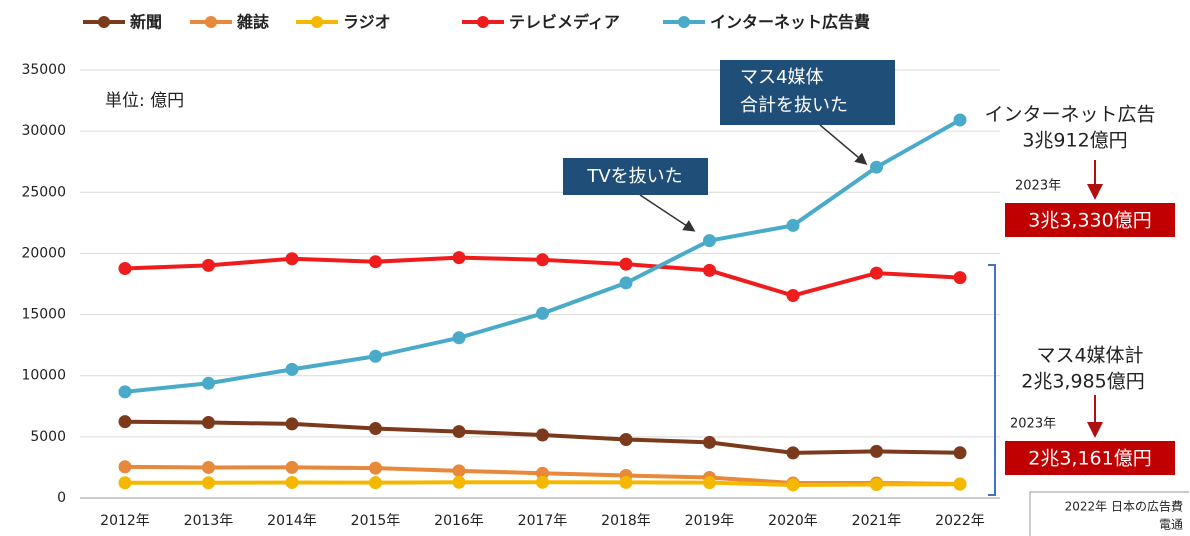 This screenshot has height=536, width=1190. What do you see at coordinates (1074, 141) in the screenshot?
I see `net-value: 3兆912億円` at bounding box center [1074, 141].